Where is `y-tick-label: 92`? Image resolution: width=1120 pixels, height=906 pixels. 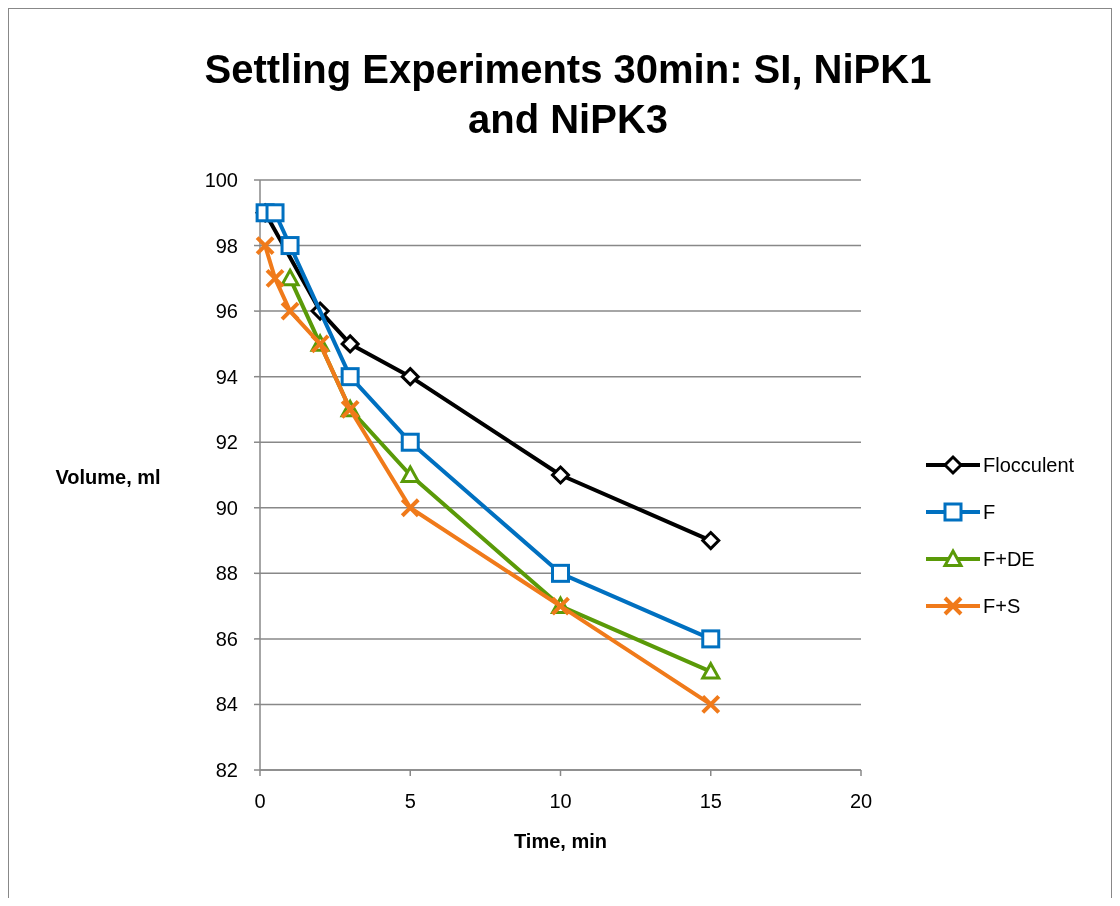 y-tick-label: 92 is located at coordinates (226, 442).